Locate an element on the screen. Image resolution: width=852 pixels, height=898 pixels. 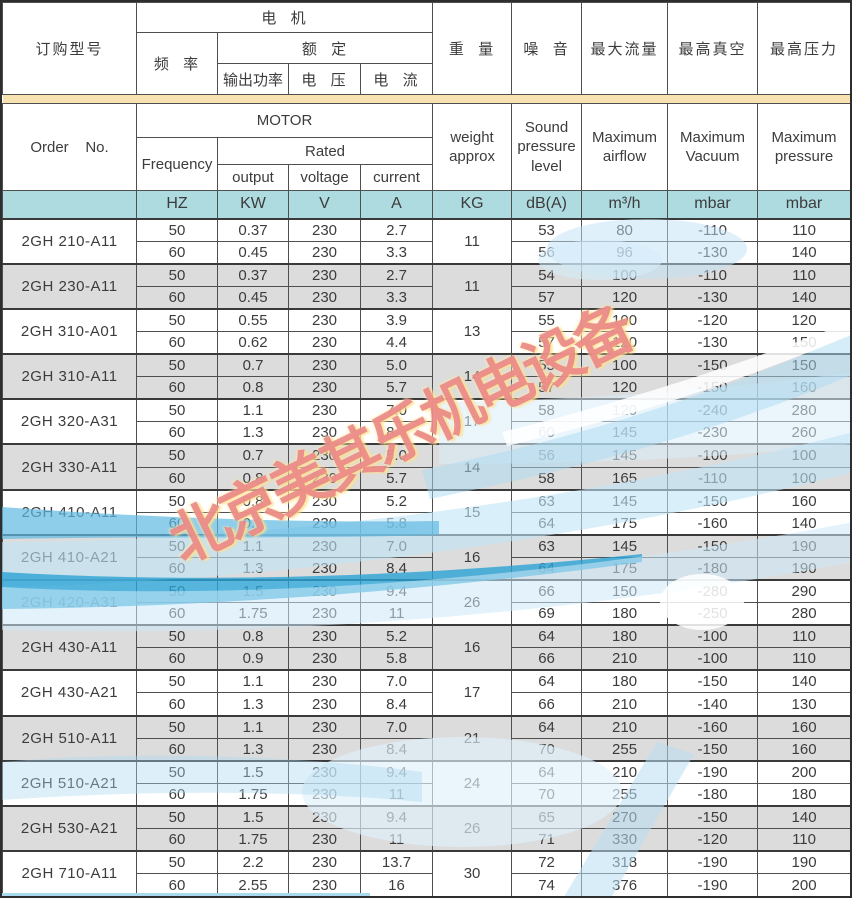
vacuum-cell: -160 is located at coordinates (713, 523).